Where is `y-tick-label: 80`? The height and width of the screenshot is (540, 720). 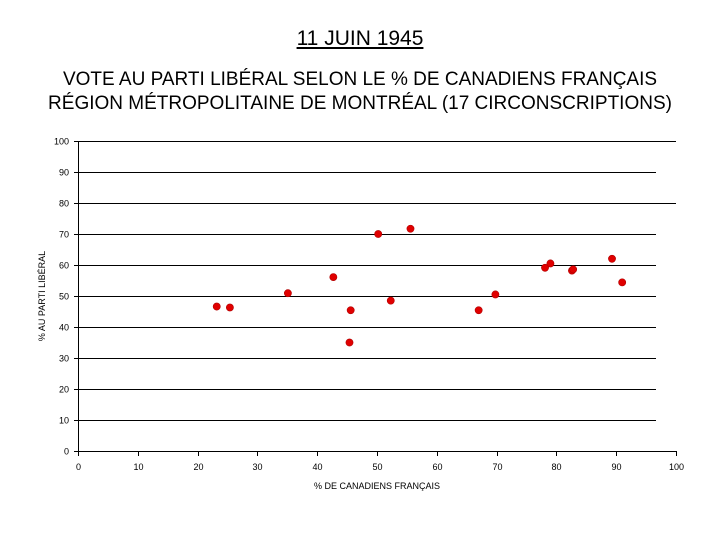 y-tick-label: 80 is located at coordinates (64, 204).